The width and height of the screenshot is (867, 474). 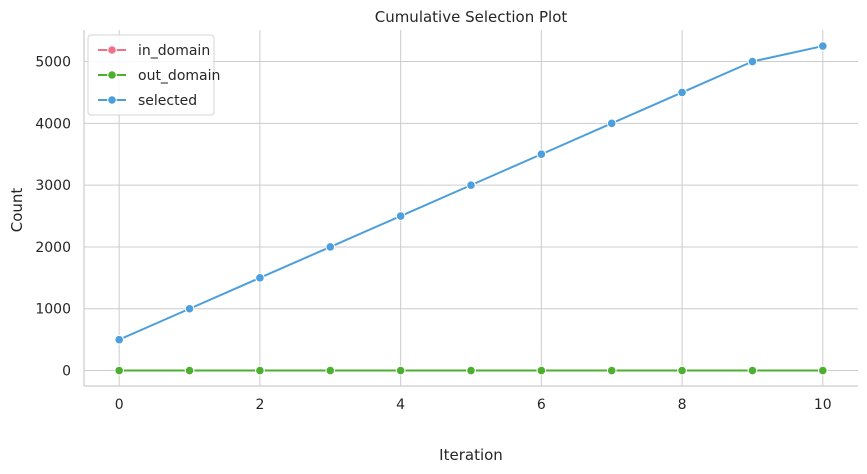 I want to click on x-tick-label: 4, so click(x=400, y=405).